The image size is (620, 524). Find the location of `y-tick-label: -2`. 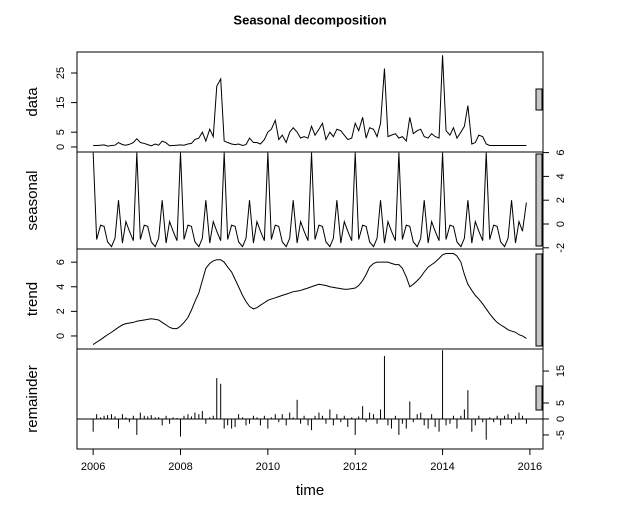

y-tick-label: -2 is located at coordinates (561, 248).